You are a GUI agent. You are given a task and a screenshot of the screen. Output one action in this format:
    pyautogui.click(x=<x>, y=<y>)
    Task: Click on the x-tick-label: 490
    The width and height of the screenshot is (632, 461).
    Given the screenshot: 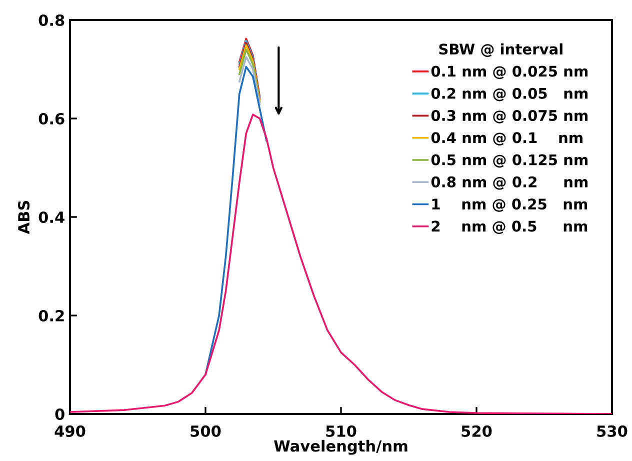 What is the action you would take?
    pyautogui.click(x=70, y=431)
    